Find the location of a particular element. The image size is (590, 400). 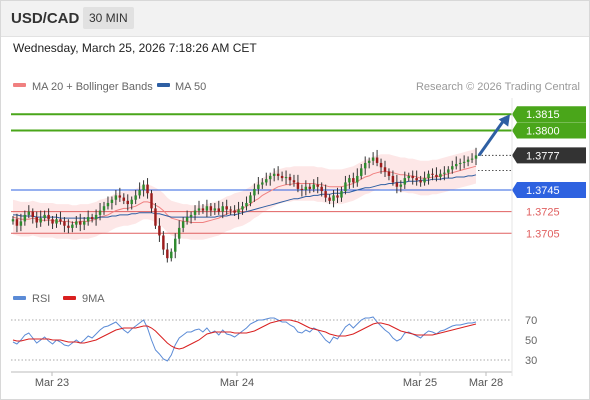

x-tick-label: Mar 25 is located at coordinates (420, 383).